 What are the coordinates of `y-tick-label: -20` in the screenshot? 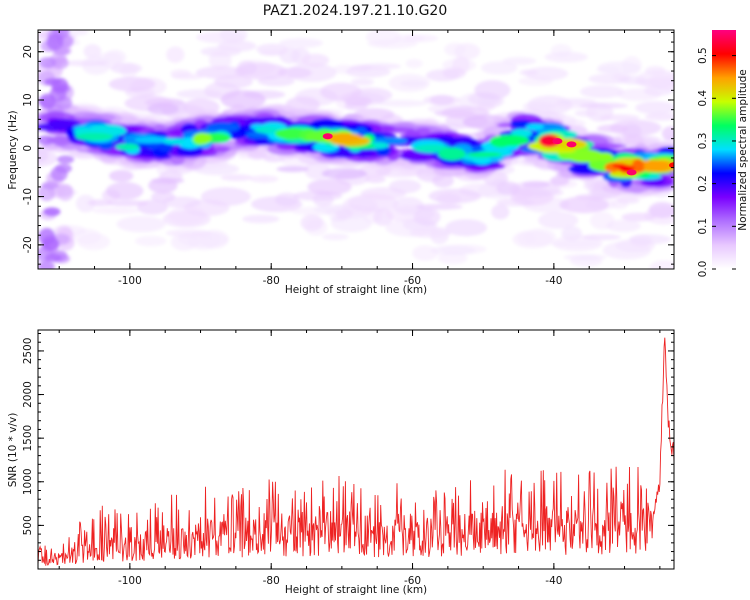 It's located at (28, 244).